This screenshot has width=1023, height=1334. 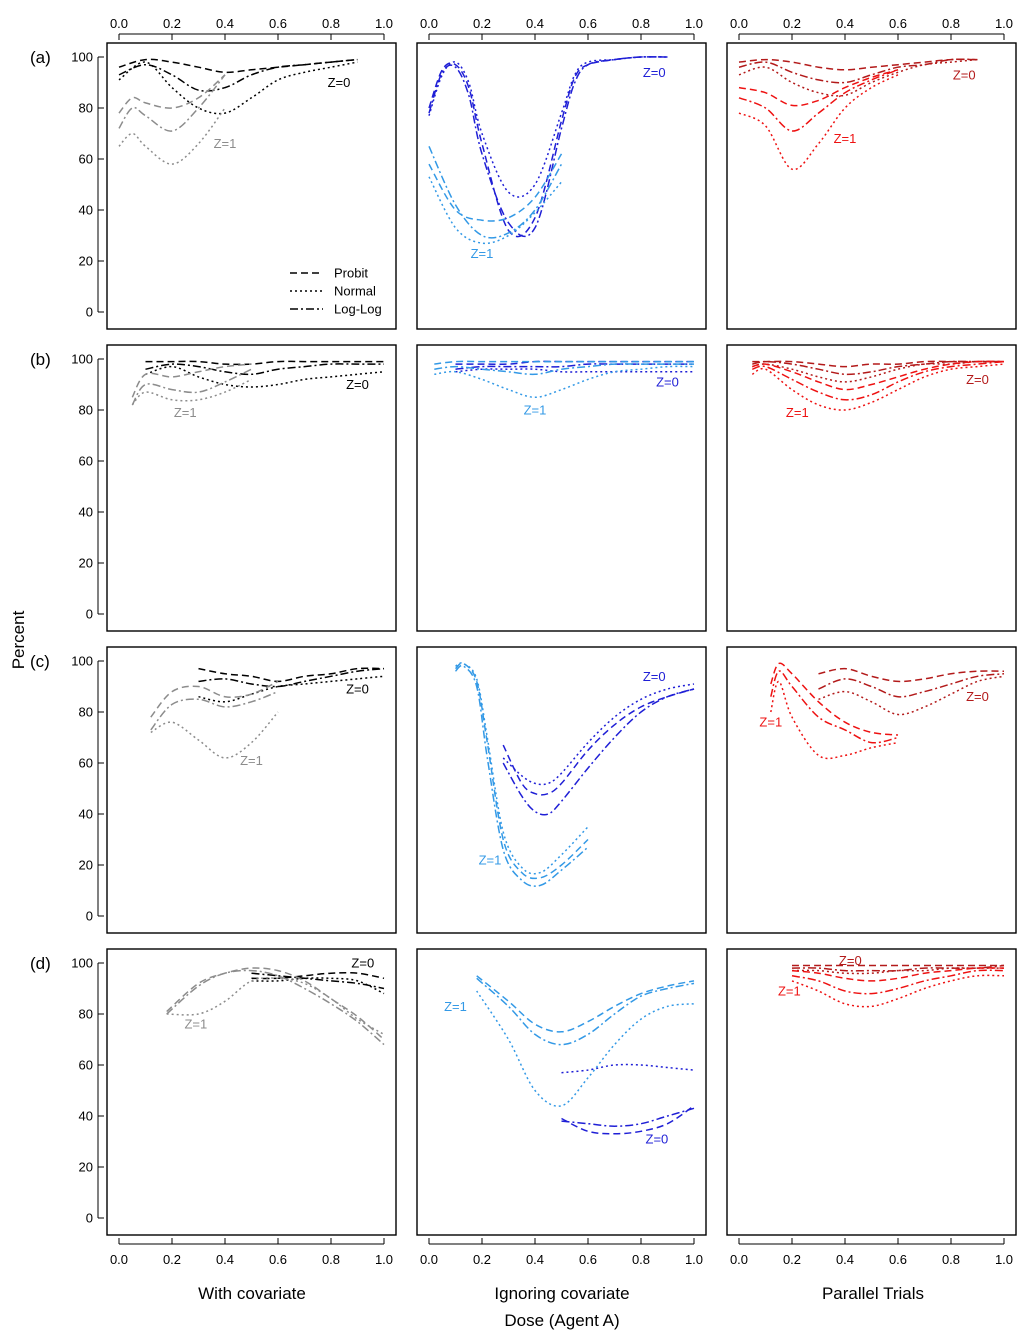 I want to click on legend: Probit Normal Log-Log, so click(x=336, y=291).